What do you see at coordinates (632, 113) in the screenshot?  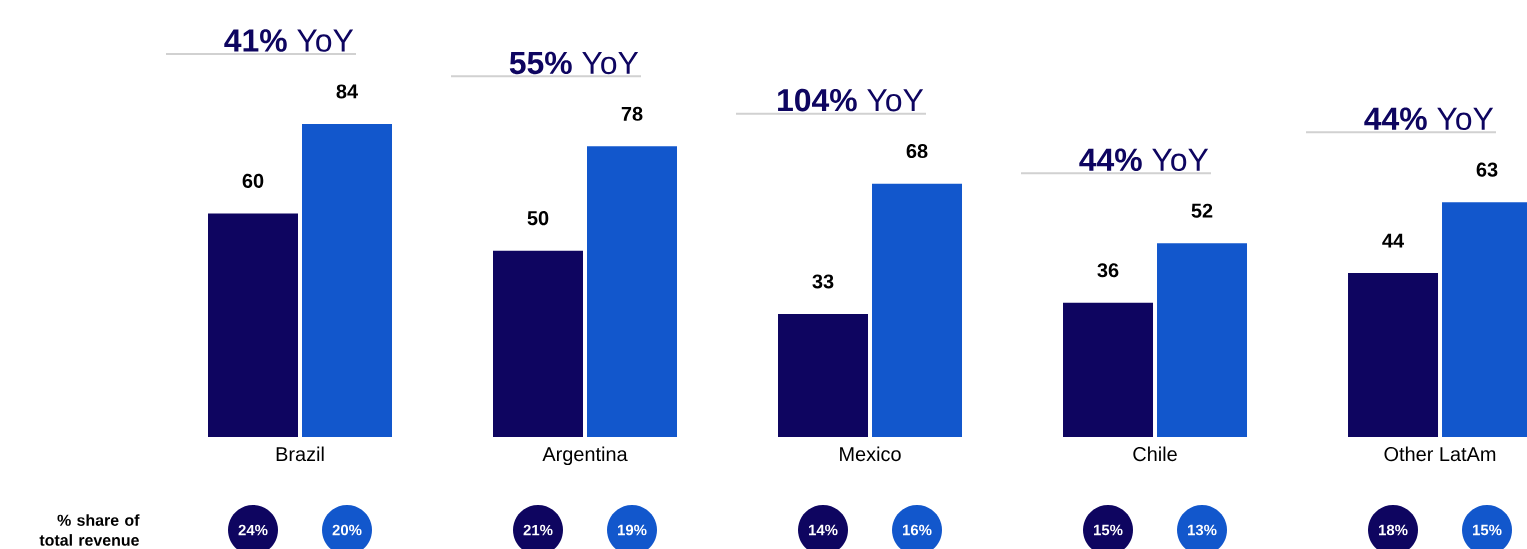 I see `data-label: 78` at bounding box center [632, 113].